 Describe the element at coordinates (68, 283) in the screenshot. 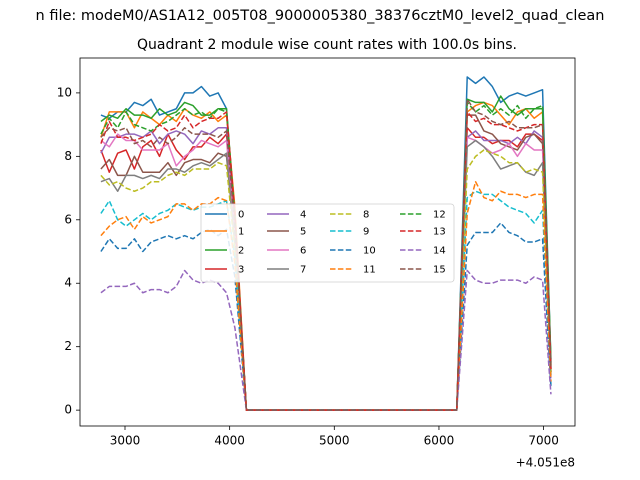

I see `y-tick-label: 4` at that location.